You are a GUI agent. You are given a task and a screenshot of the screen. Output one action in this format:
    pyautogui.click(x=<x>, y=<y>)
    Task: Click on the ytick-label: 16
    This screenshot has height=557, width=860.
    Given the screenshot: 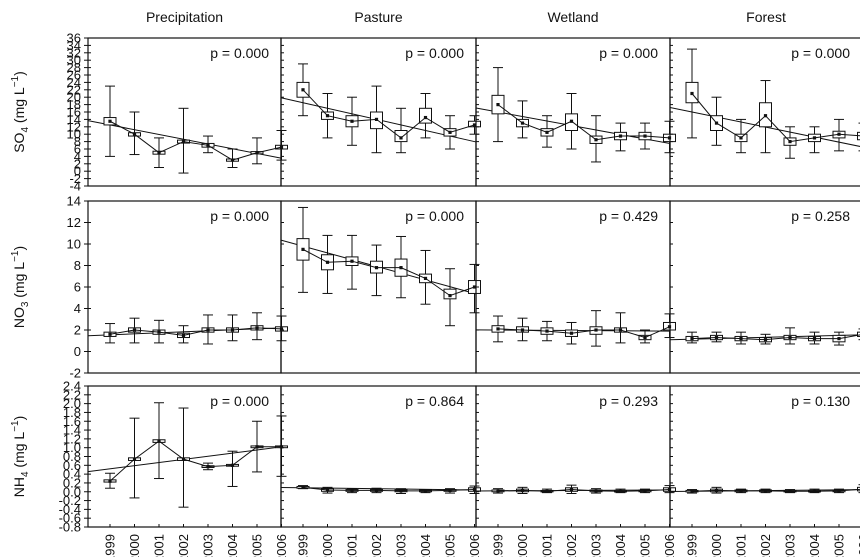 What is the action you would take?
    pyautogui.click(x=74, y=112)
    